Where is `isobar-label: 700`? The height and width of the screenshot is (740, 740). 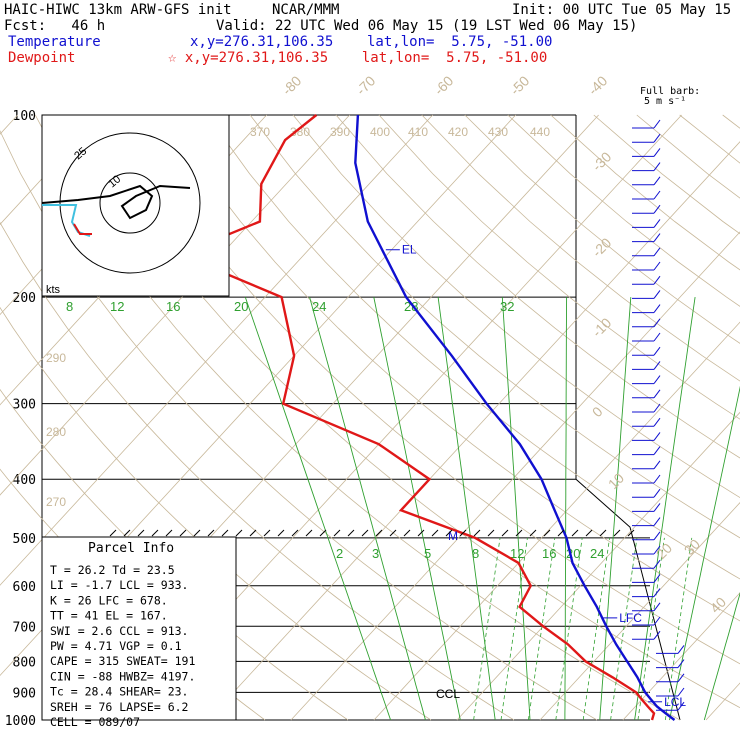 isobar-label: 700 is located at coordinates (24, 627).